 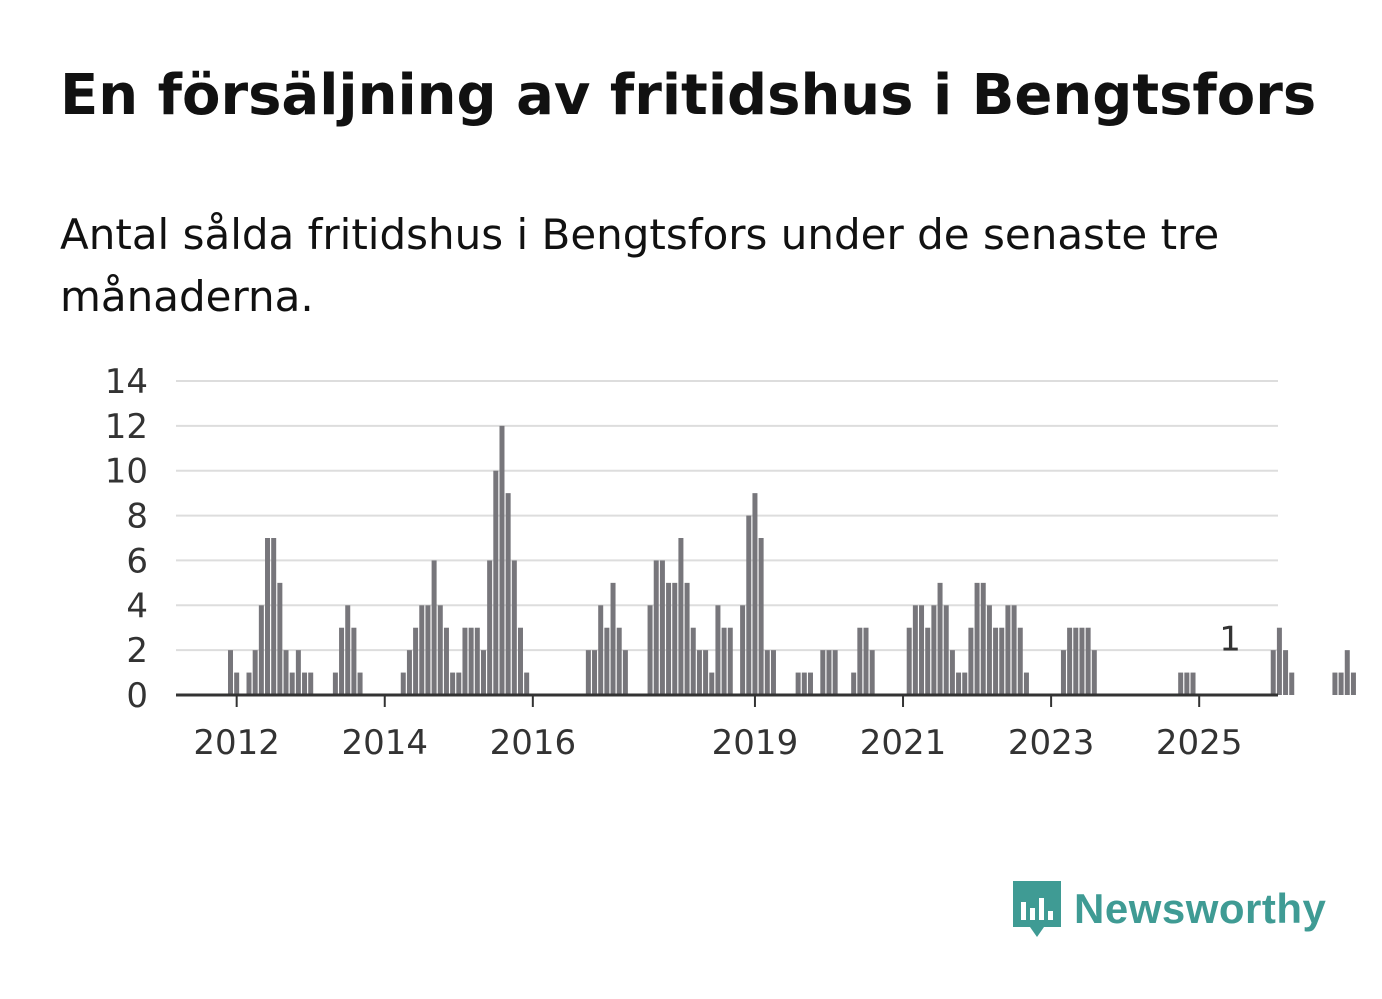 What do you see at coordinates (137, 561) in the screenshot?
I see `y-tick-label: 6` at bounding box center [137, 561].